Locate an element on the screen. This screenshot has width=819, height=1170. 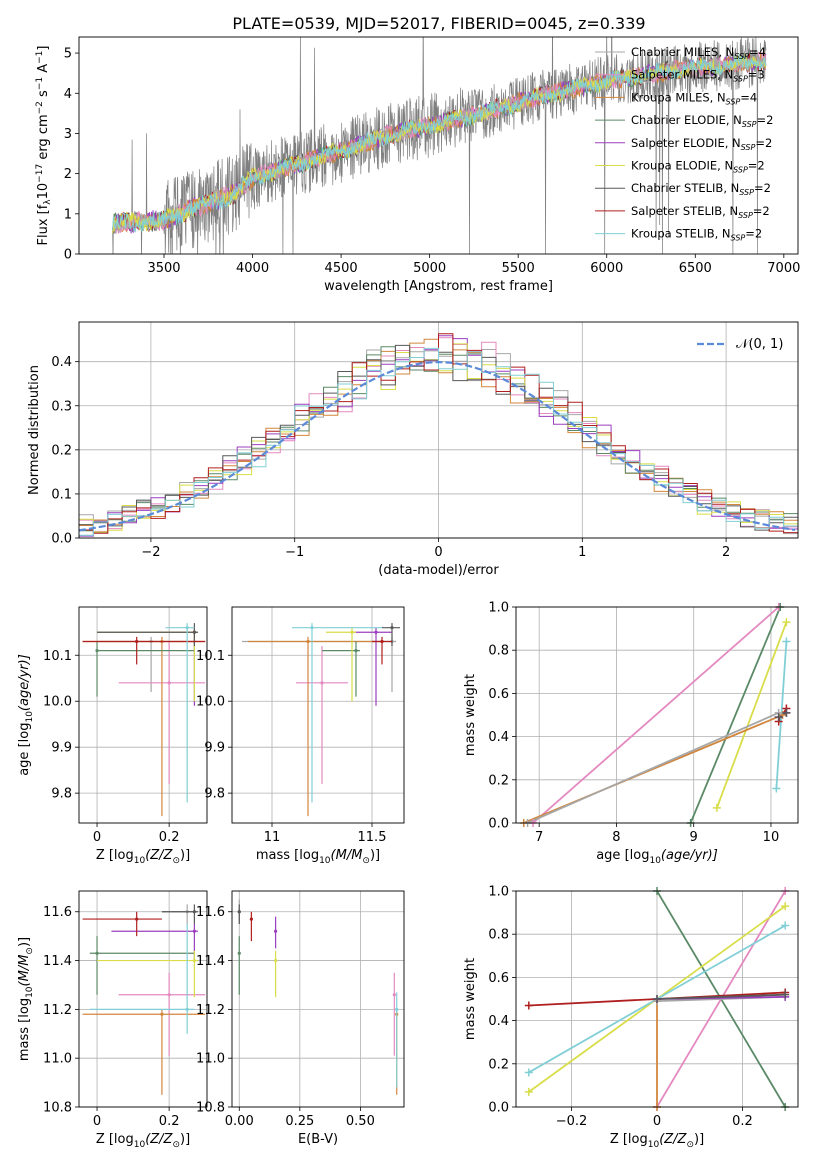
legend-label-kroupa_elodie: Kroupa ELODIE, NSSP=2 is located at coordinates (698, 167).